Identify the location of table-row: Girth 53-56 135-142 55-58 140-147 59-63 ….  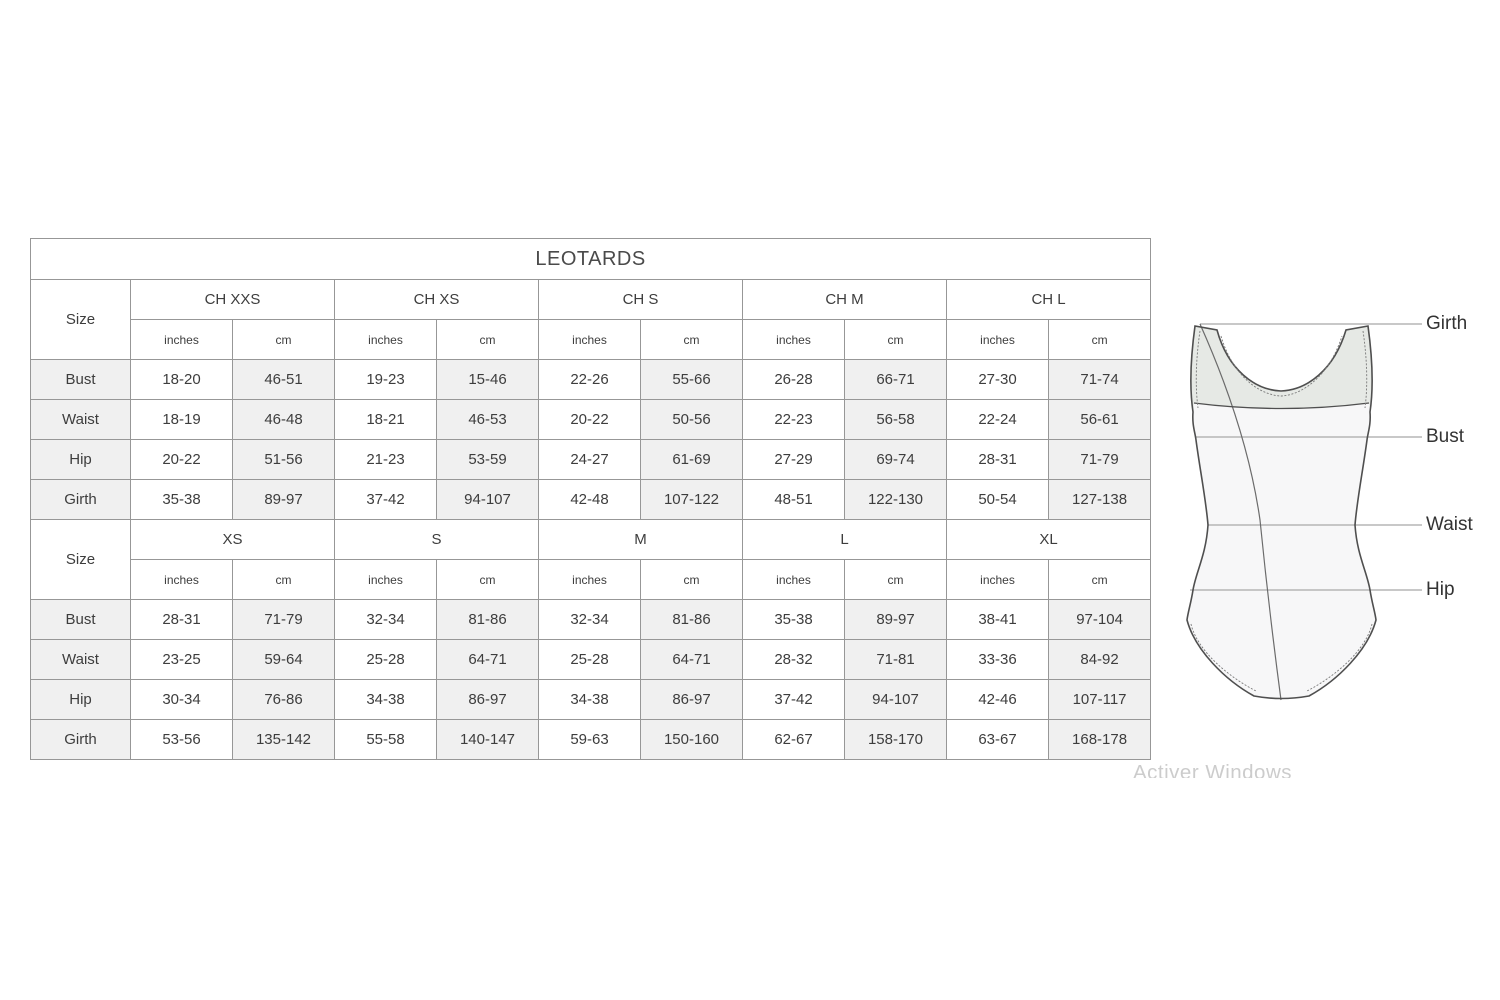
(591, 739).